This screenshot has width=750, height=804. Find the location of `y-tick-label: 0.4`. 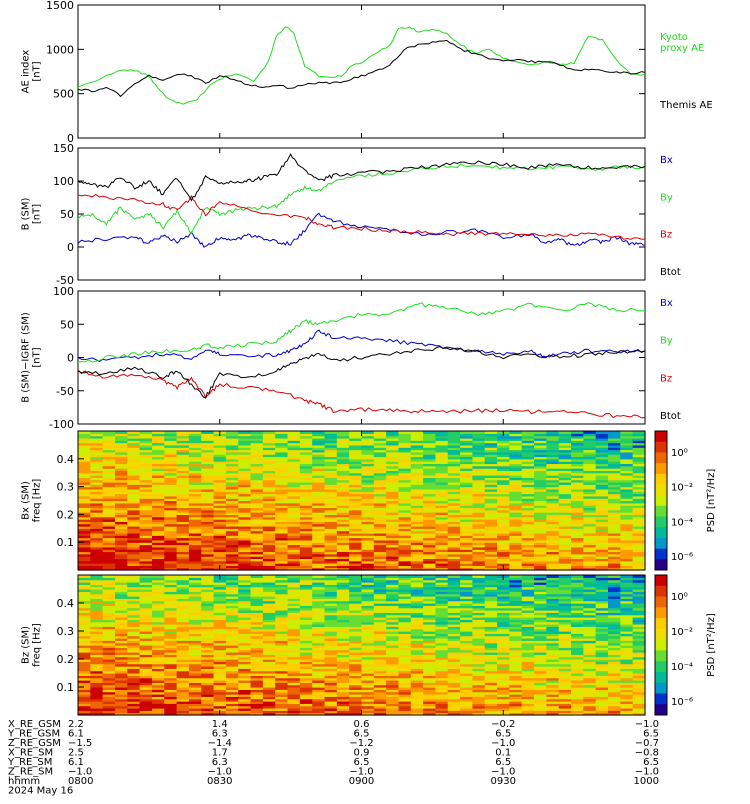

y-tick-label: 0.4 is located at coordinates (66, 459).